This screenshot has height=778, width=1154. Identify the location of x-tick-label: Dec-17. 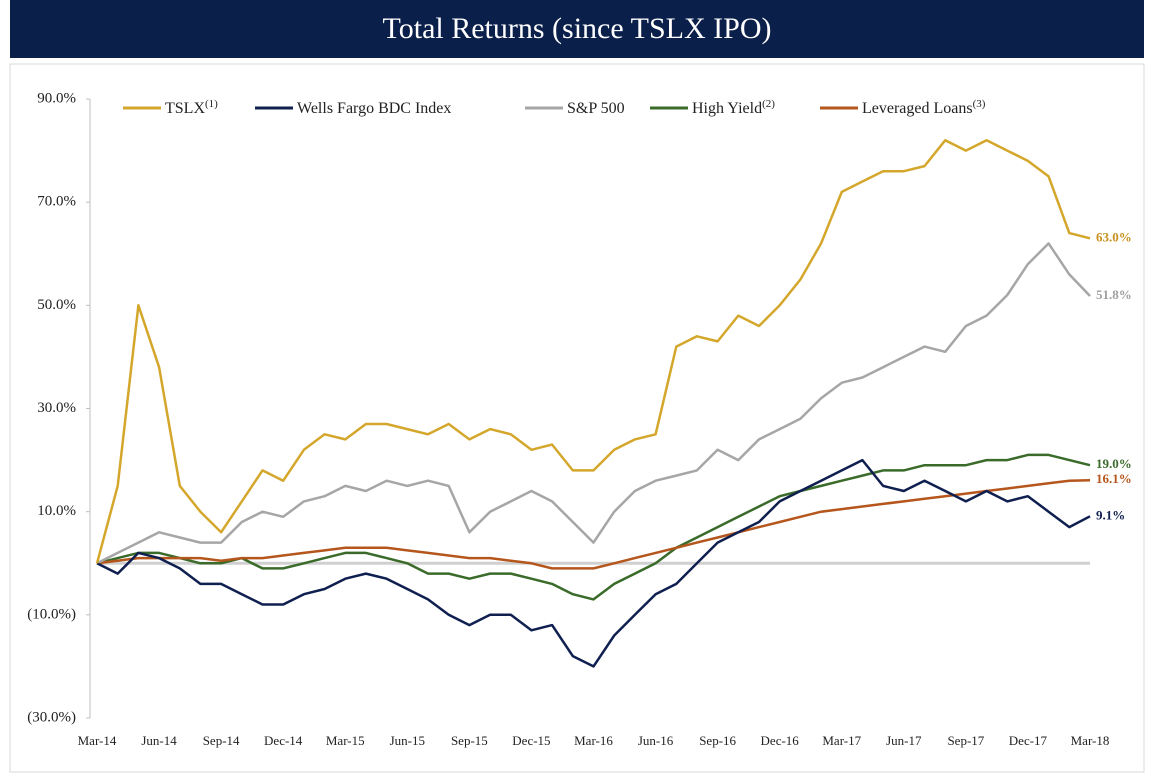
(1028, 740).